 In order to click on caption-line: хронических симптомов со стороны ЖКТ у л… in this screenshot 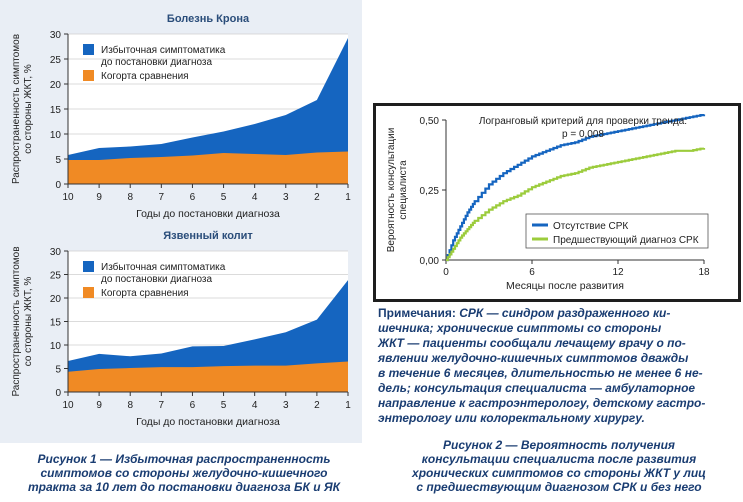, I will do `click(559, 473)`.